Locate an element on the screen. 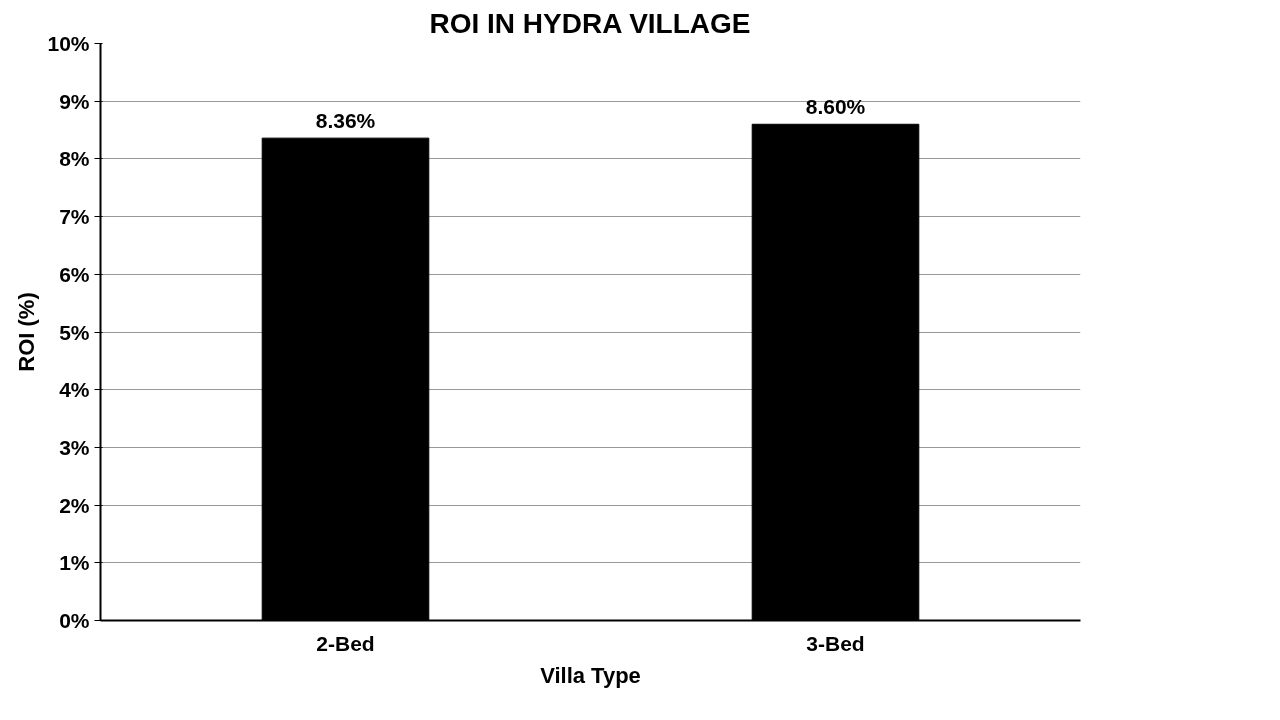 This screenshot has height=720, width=1280. x-tick-label: 3-Bed is located at coordinates (835, 643).